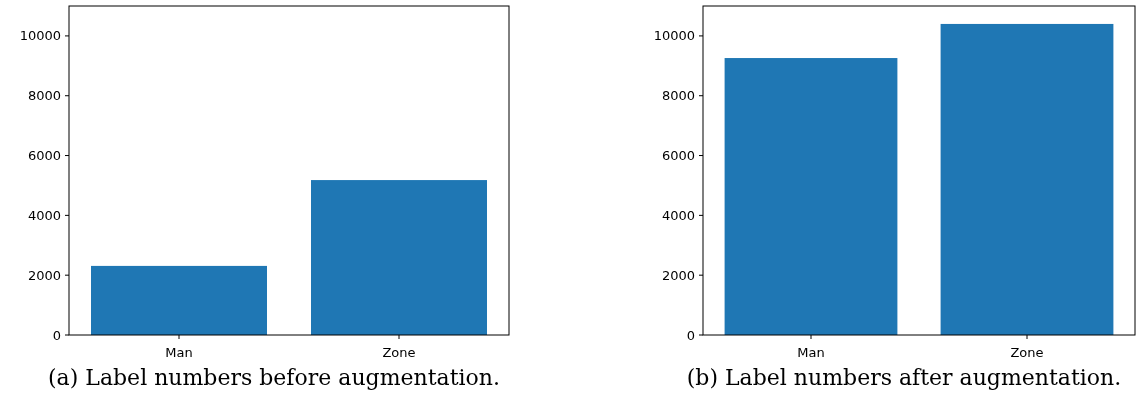  What do you see at coordinates (904, 377) in the screenshot?
I see `text: (b) Label numbers after augmentation.` at bounding box center [904, 377].